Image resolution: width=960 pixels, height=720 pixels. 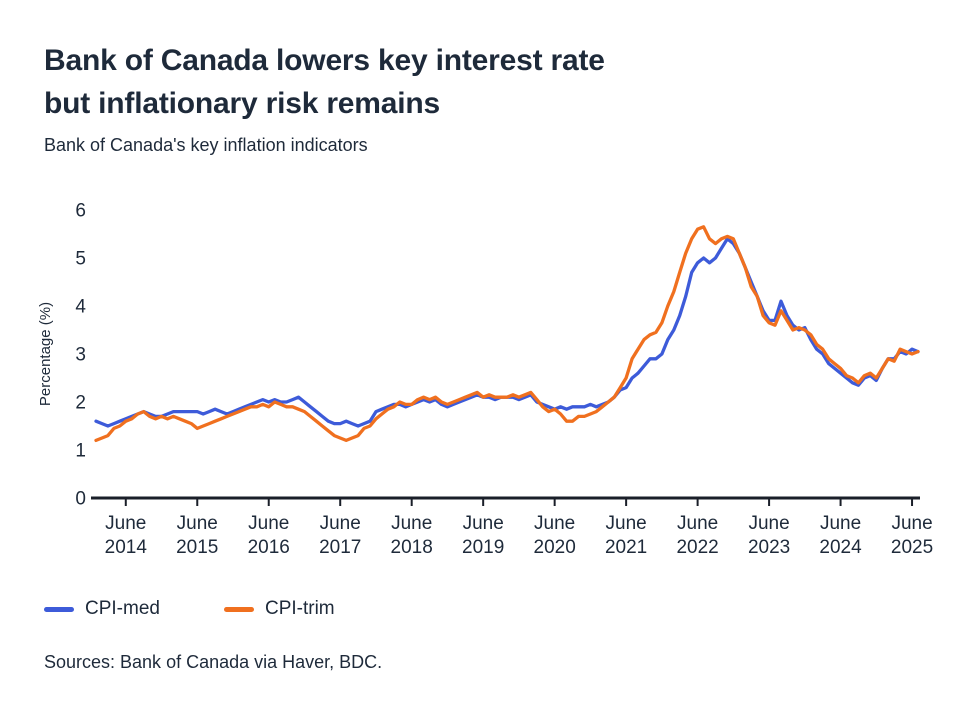 What do you see at coordinates (483, 547) in the screenshot?
I see `x-tick-label-year: 2019` at bounding box center [483, 547].